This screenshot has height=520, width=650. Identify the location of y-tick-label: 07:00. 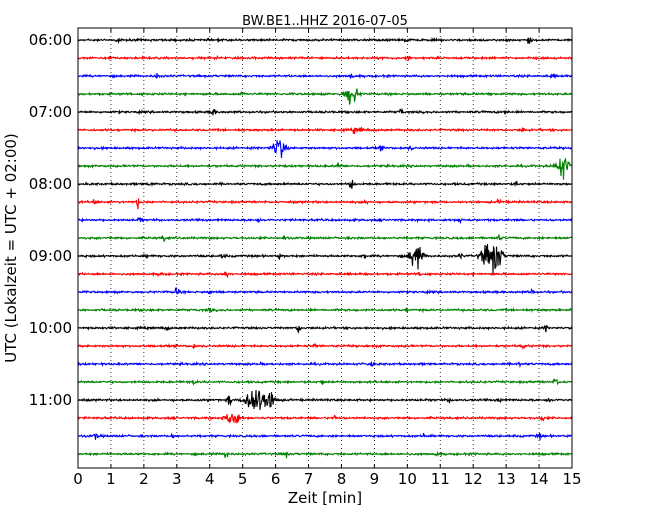
(50, 112).